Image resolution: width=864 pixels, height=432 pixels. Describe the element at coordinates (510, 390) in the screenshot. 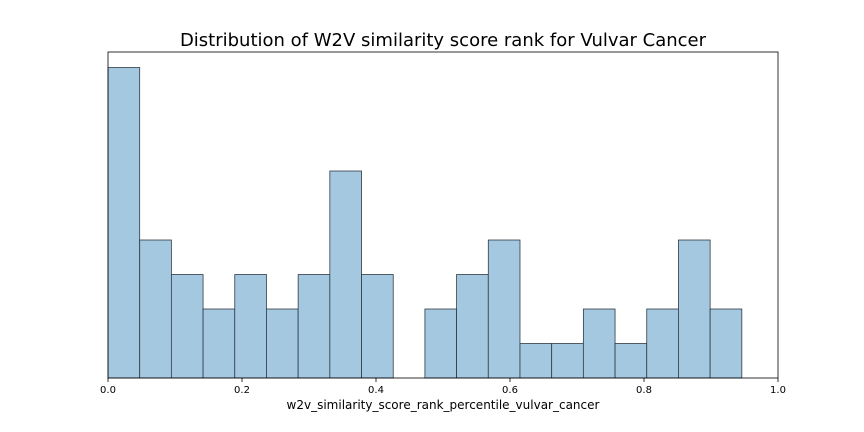

I see `x-tick-label: 0.6` at that location.